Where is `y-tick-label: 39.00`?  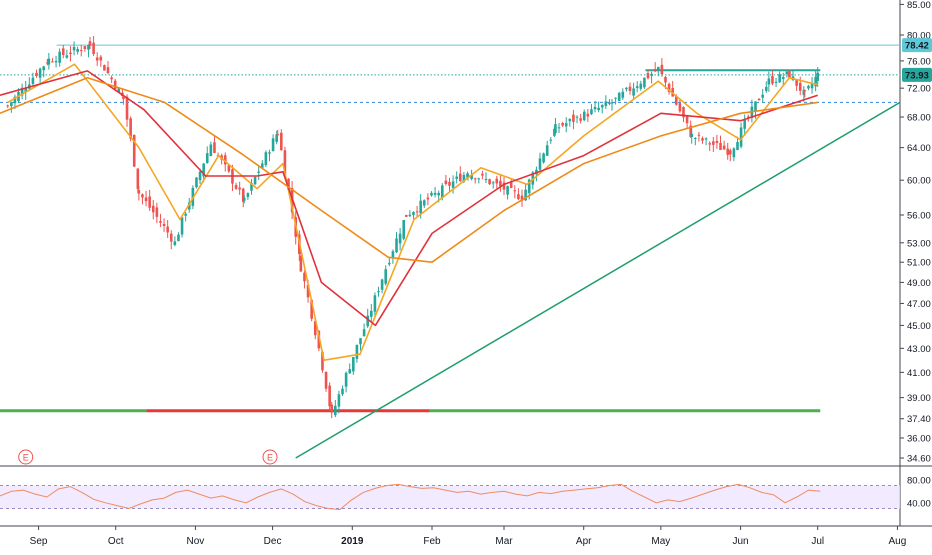 y-tick-label: 39.00 is located at coordinates (919, 398).